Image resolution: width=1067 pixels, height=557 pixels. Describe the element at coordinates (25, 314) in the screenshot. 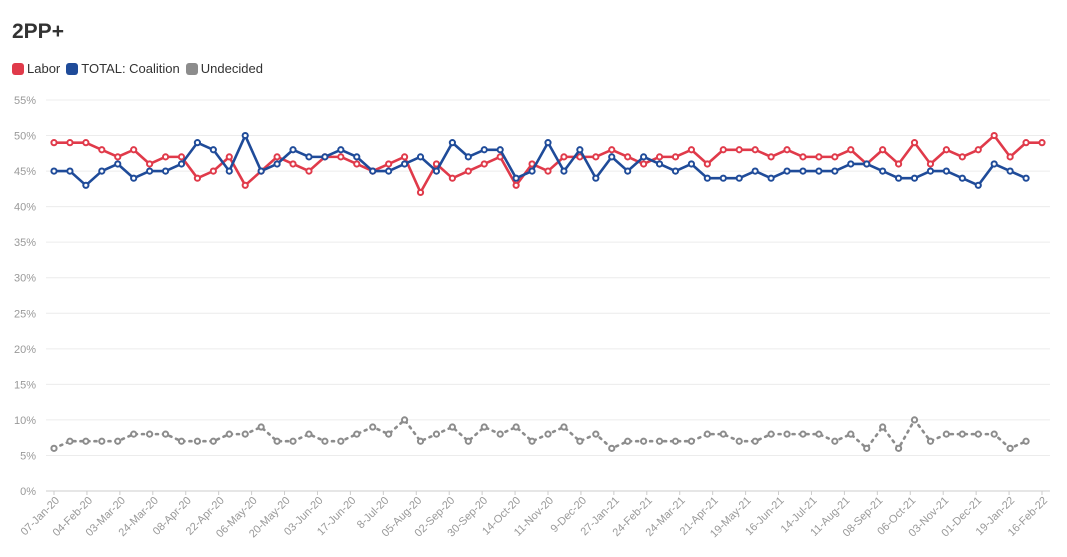

I see `y-tick-label: 25%` at that location.